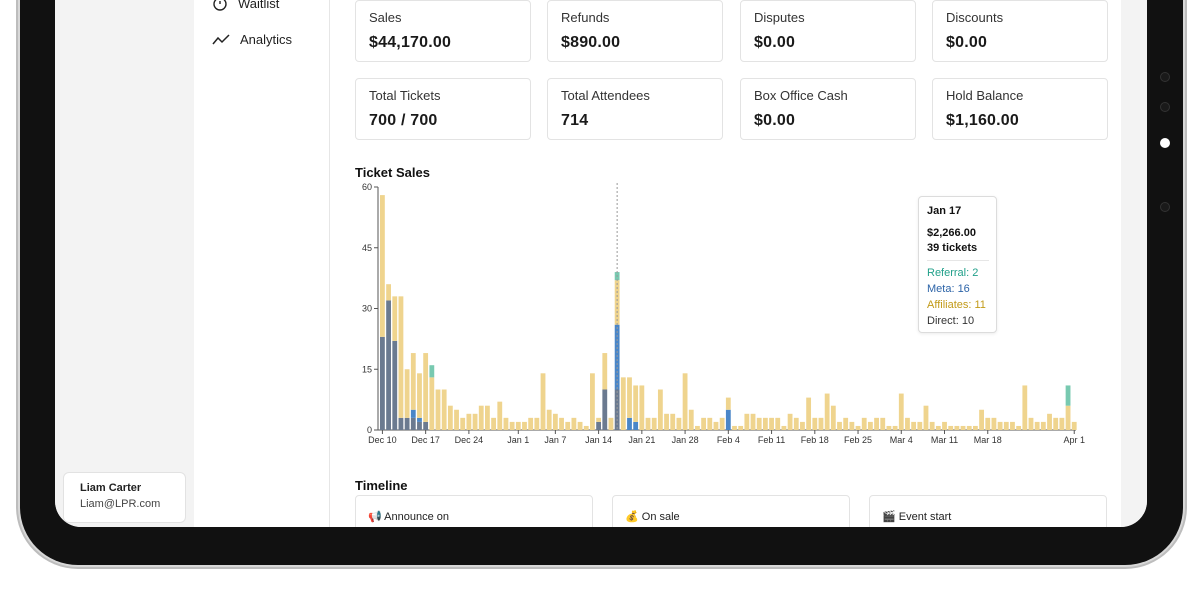 The height and width of the screenshot is (600, 1200). What do you see at coordinates (585, 17) in the screenshot?
I see `stat-label: Refunds` at bounding box center [585, 17].